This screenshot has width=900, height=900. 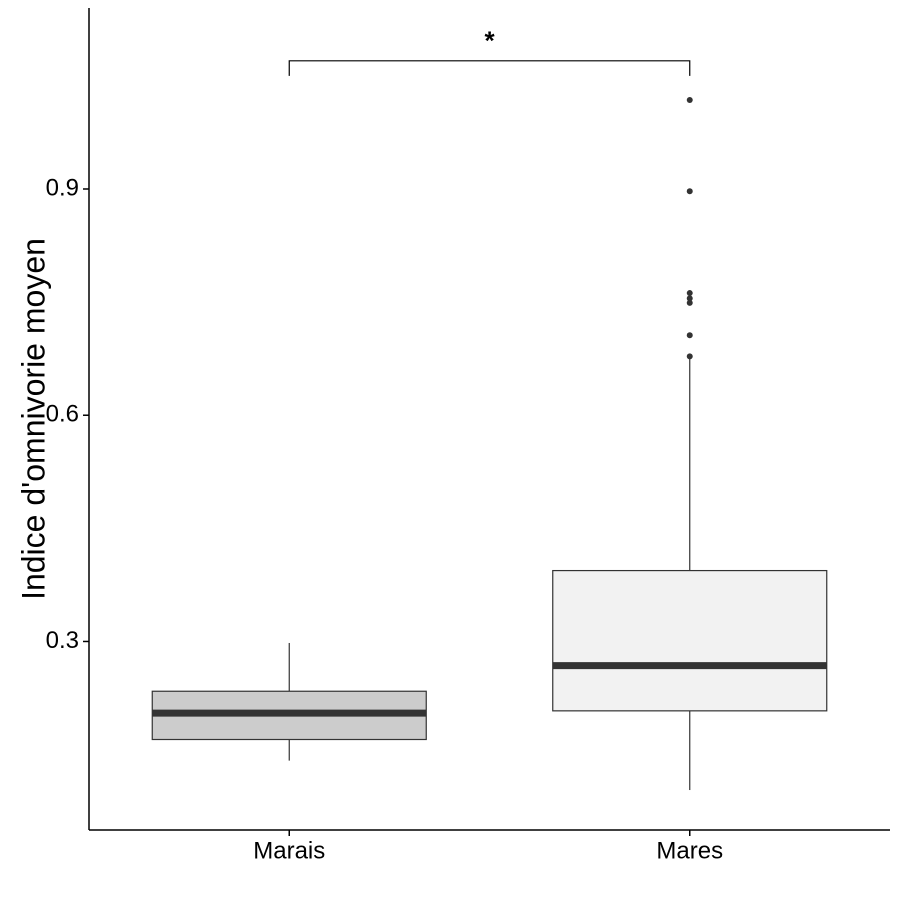 What do you see at coordinates (489, 68) in the screenshot?
I see `bracket-line` at bounding box center [489, 68].